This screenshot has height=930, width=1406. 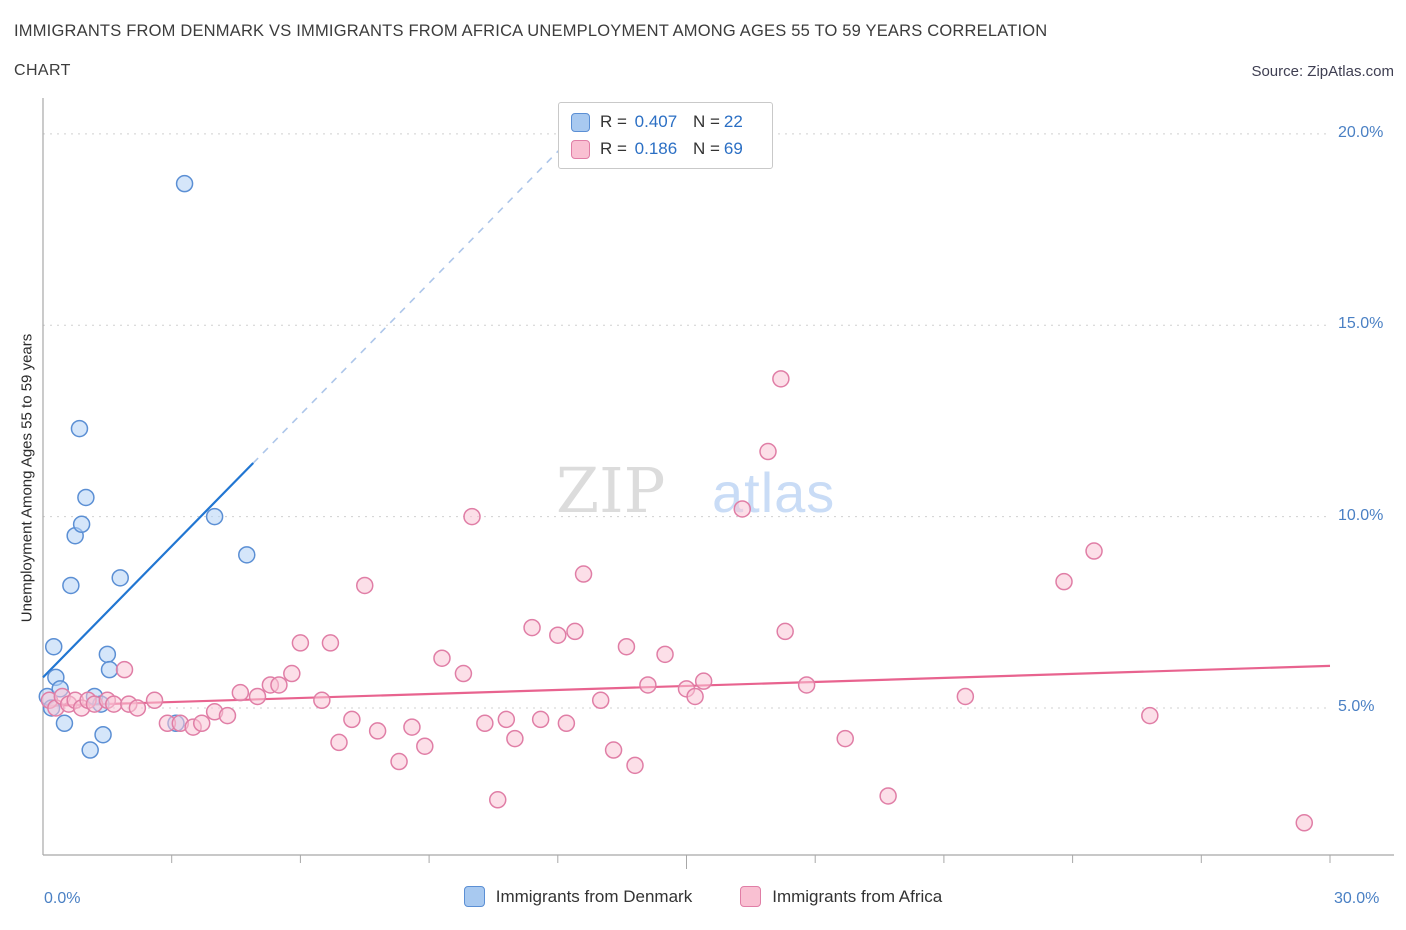 I want to click on correlation-stats-box: R = 0.407 N = 22 R = 0.186 N = 69, so click(x=665, y=135).